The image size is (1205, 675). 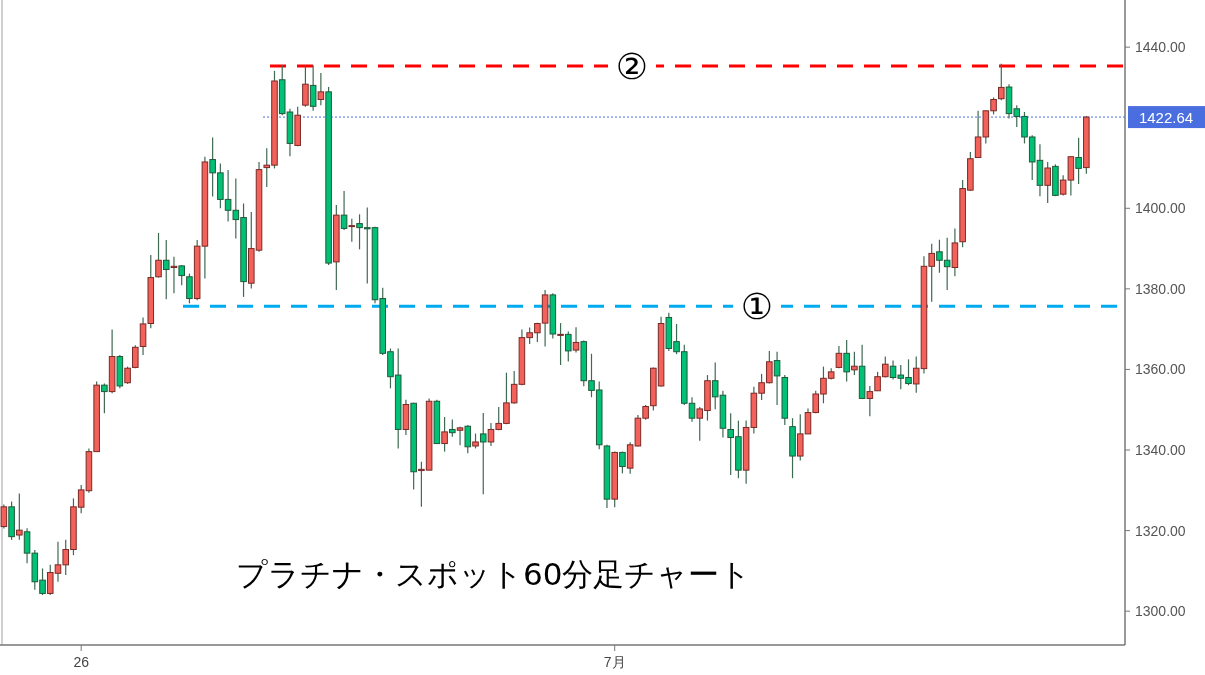 I want to click on text: プラチナ・スポット60分足チャート, so click(x=494, y=574).